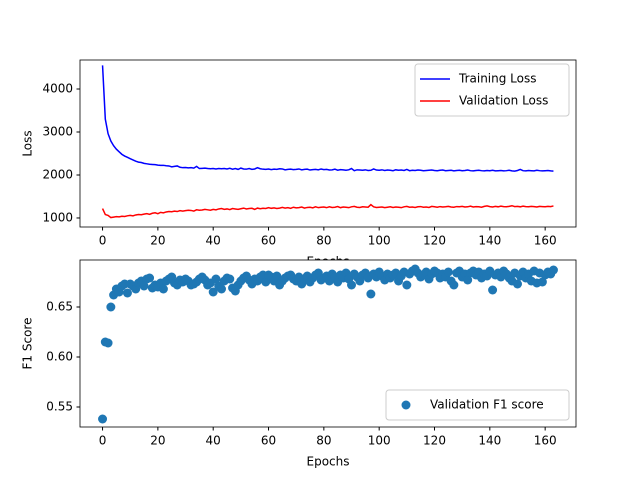 The width and height of the screenshot is (640, 480). I want to click on y-tick-label: 1000, so click(57, 217).